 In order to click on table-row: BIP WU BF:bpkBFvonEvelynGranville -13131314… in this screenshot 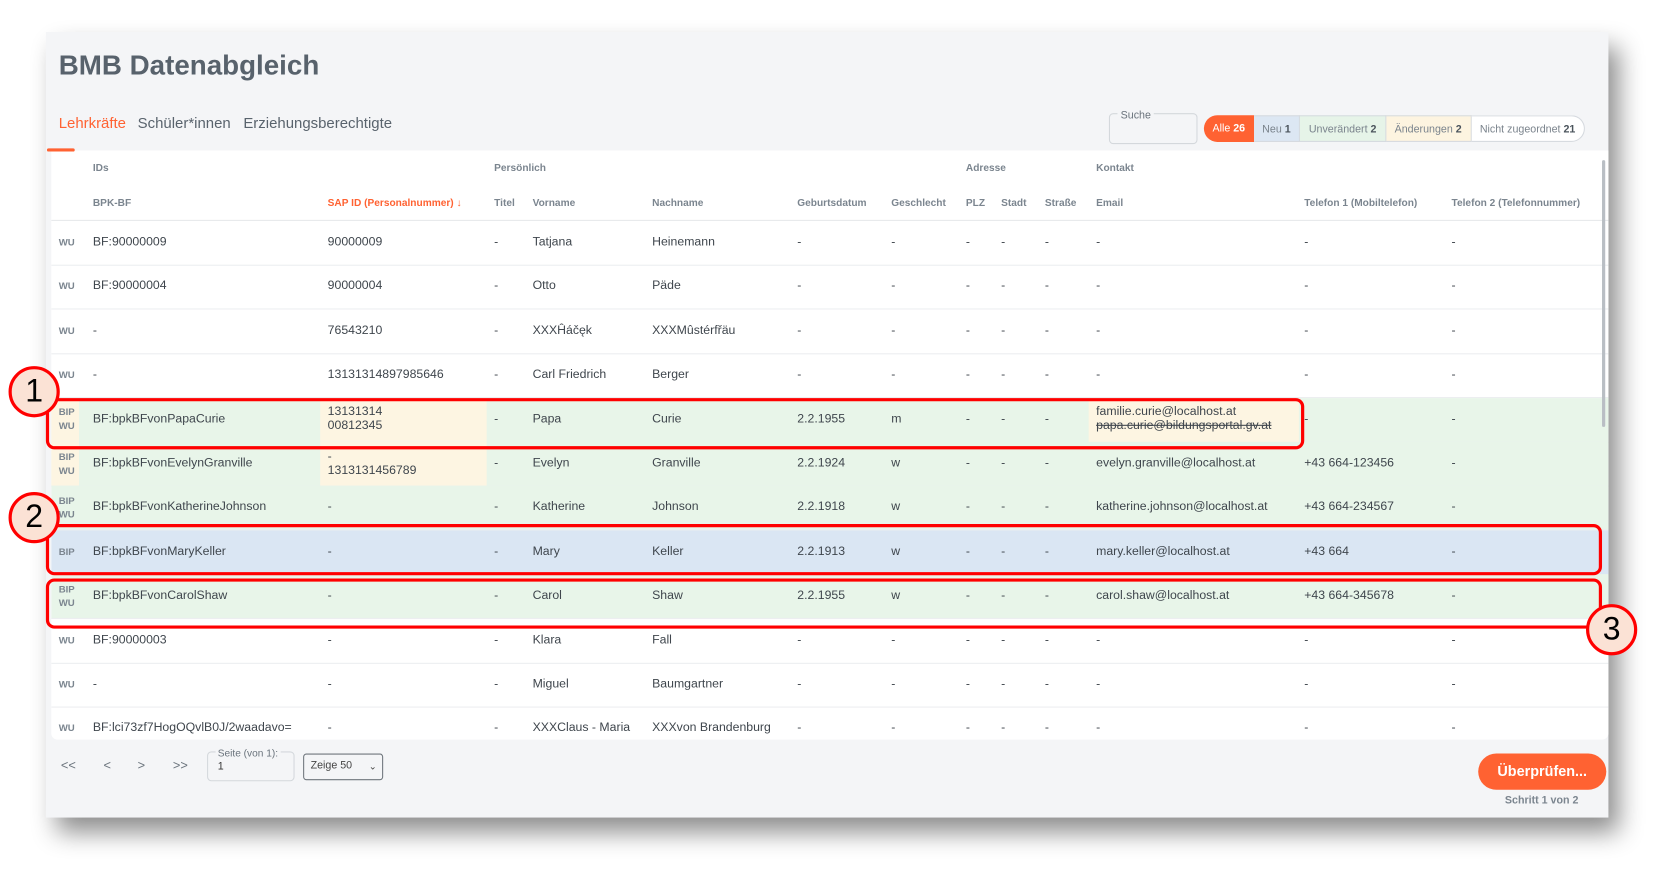, I will do `click(830, 464)`.